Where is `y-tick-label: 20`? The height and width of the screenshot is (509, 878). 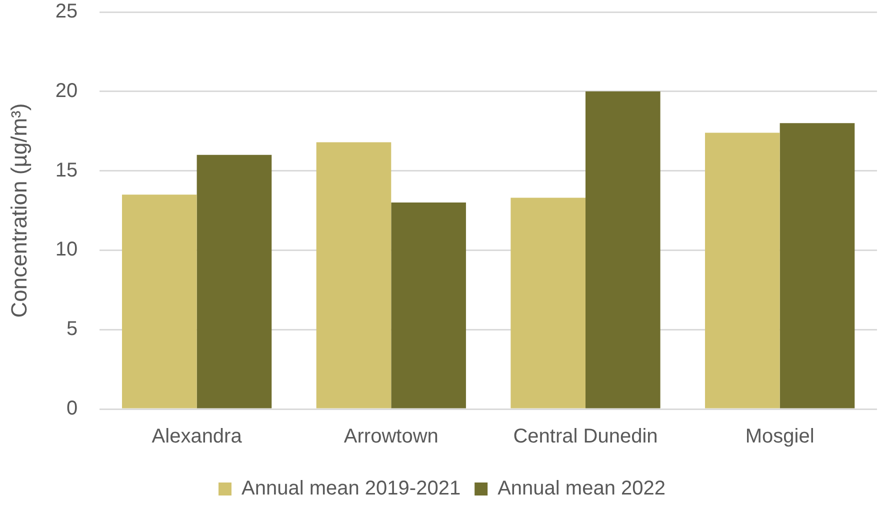
y-tick-label: 20 is located at coordinates (66, 91).